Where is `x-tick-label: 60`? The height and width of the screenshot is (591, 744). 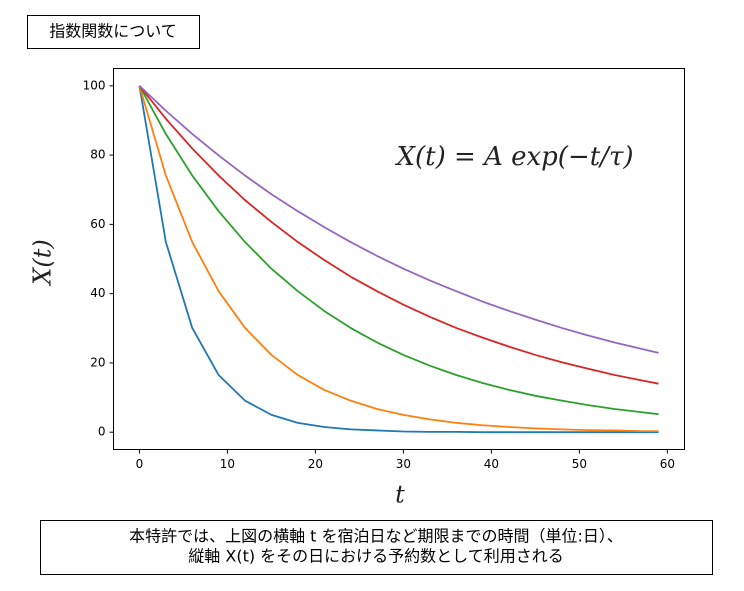
x-tick-label: 60 is located at coordinates (667, 464).